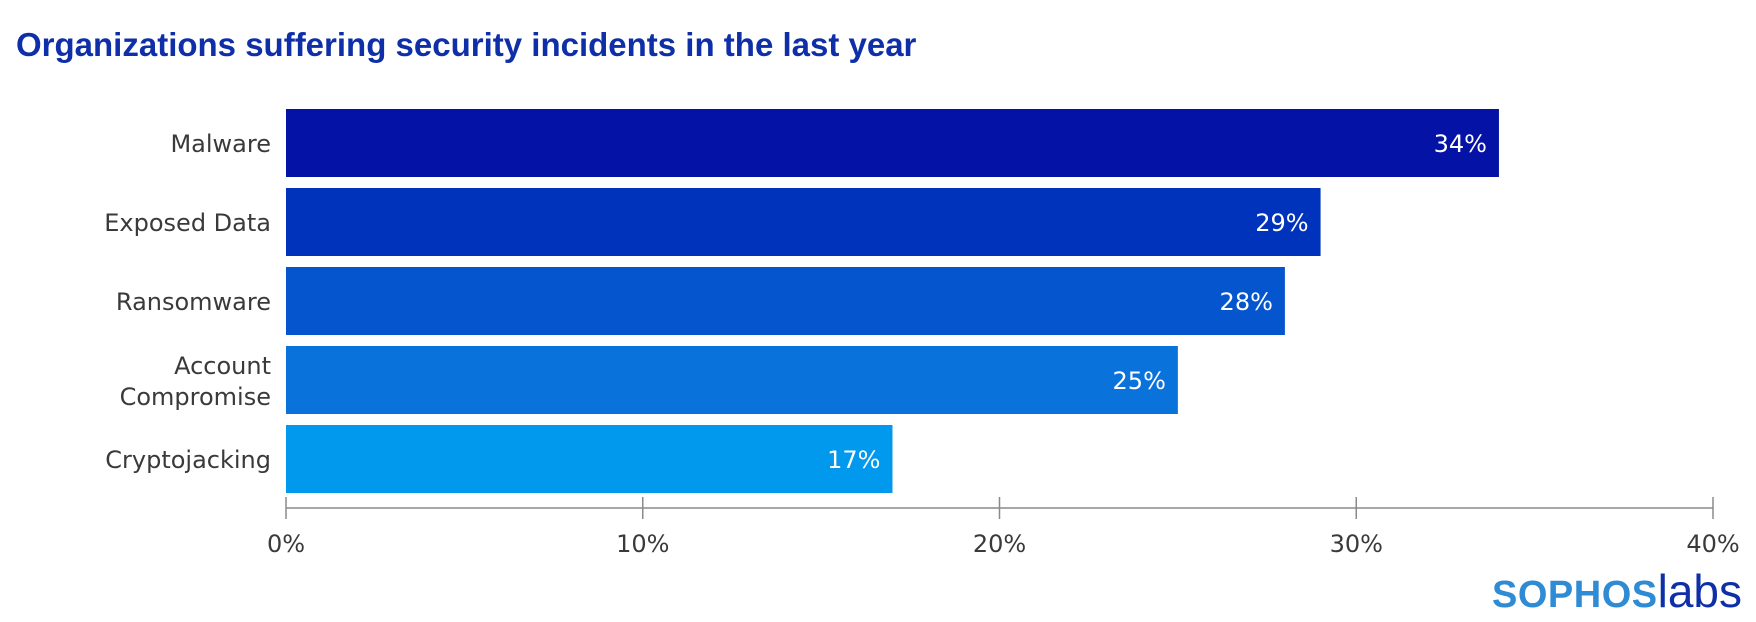 Image resolution: width=1756 pixels, height=622 pixels. I want to click on x-tick-label: 0%, so click(286, 544).